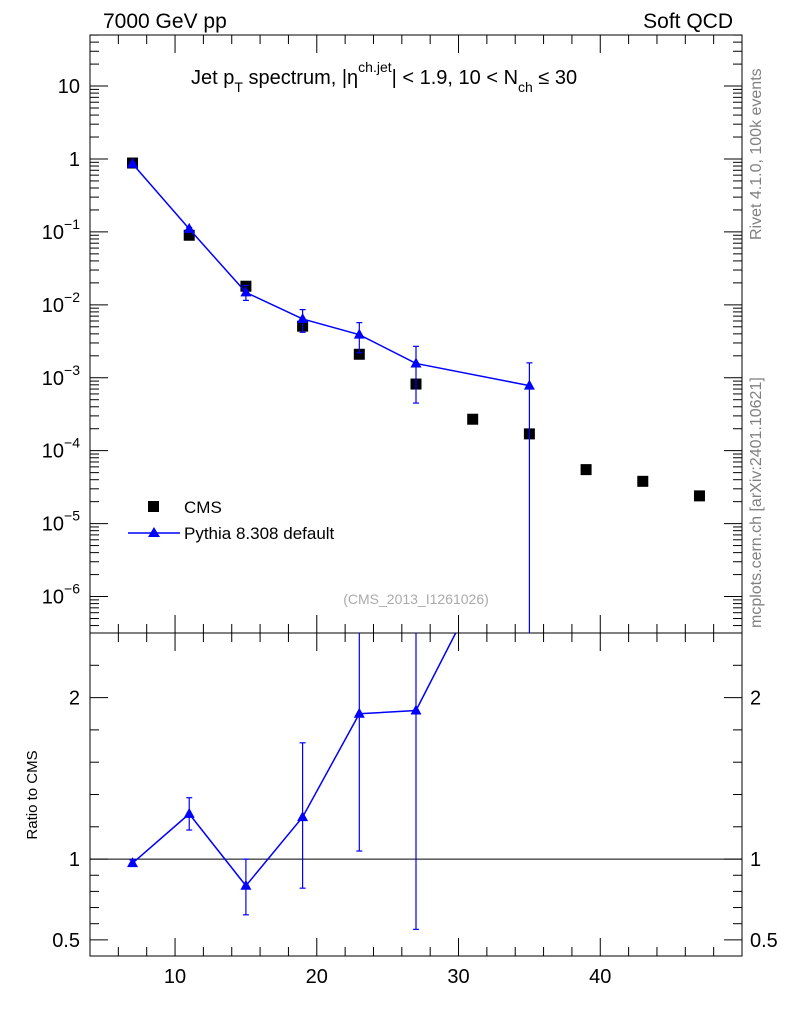 This screenshot has width=786, height=1024. Describe the element at coordinates (66, 941) in the screenshot. I see `ratio-tick-label: 0.5` at that location.